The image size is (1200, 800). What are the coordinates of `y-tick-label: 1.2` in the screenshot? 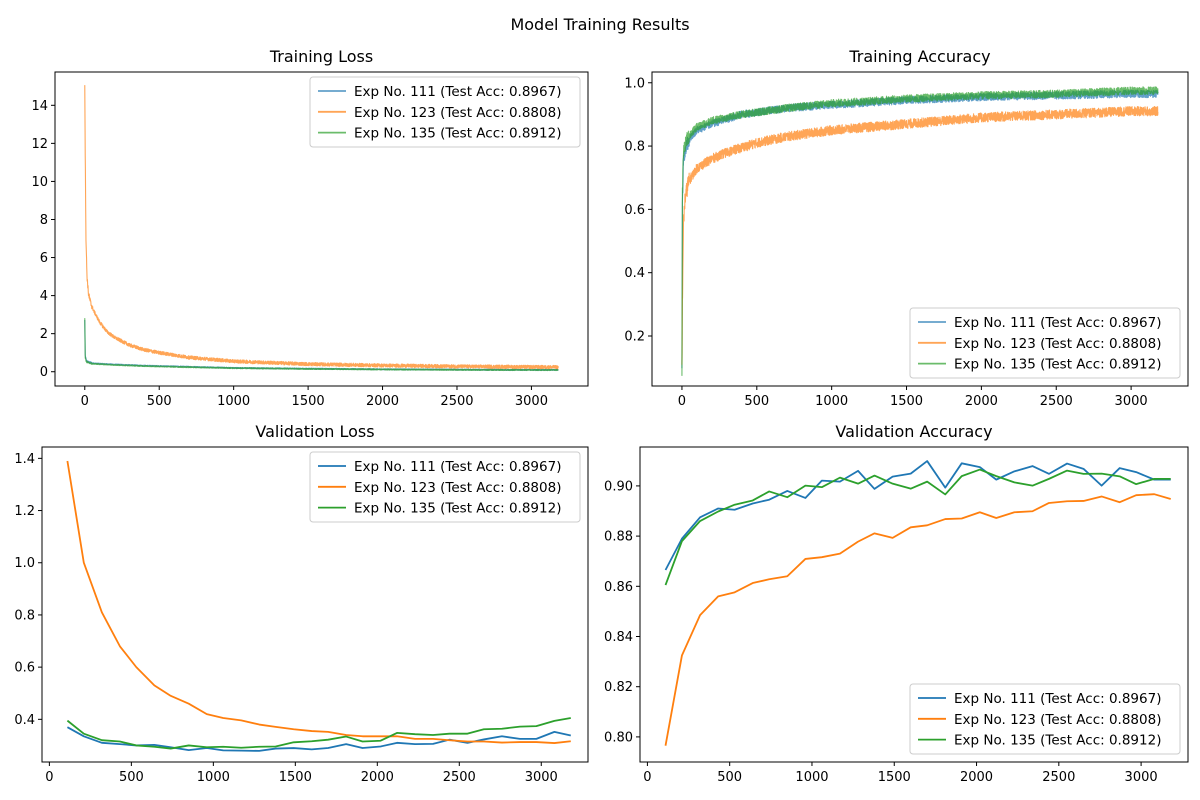 It's located at (24, 511).